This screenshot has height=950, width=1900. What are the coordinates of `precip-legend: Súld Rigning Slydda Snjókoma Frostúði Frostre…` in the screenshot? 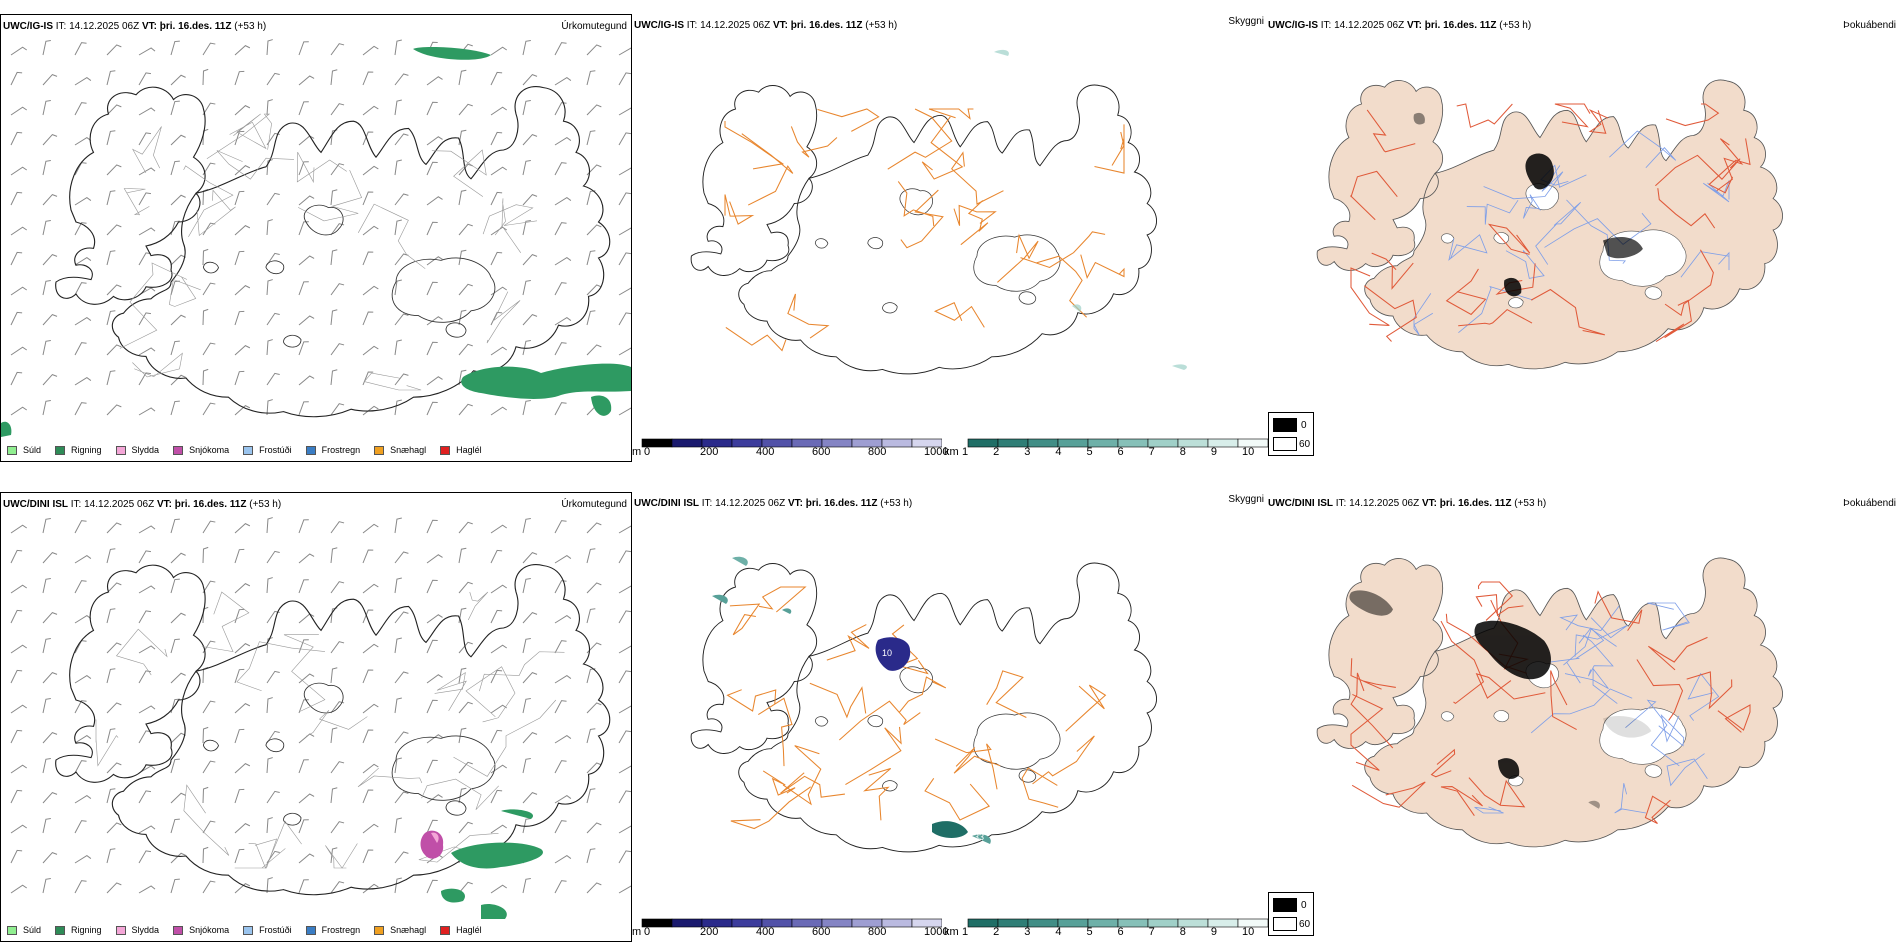 It's located at (251, 930).